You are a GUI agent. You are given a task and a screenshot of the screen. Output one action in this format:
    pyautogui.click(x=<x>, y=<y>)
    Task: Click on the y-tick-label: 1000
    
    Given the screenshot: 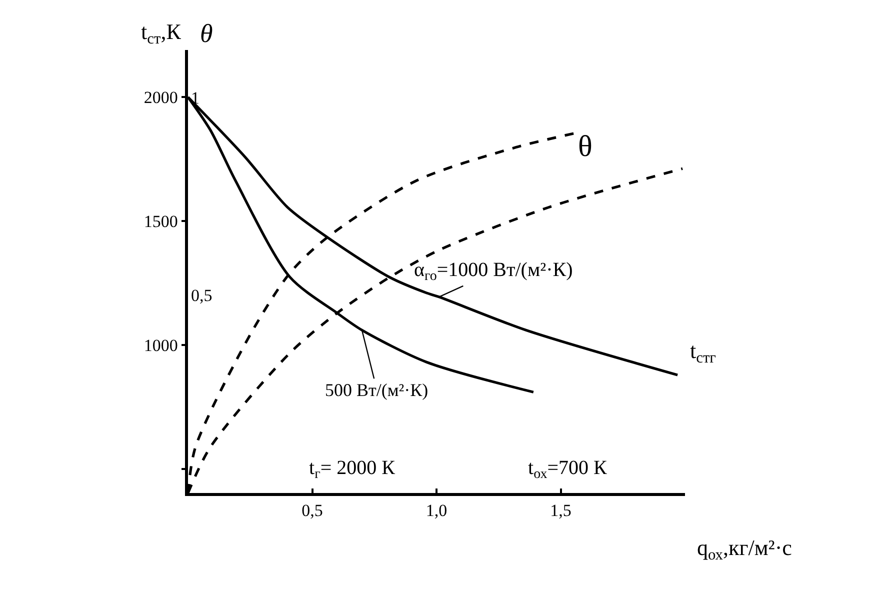 What is the action you would take?
    pyautogui.click(x=161, y=345)
    